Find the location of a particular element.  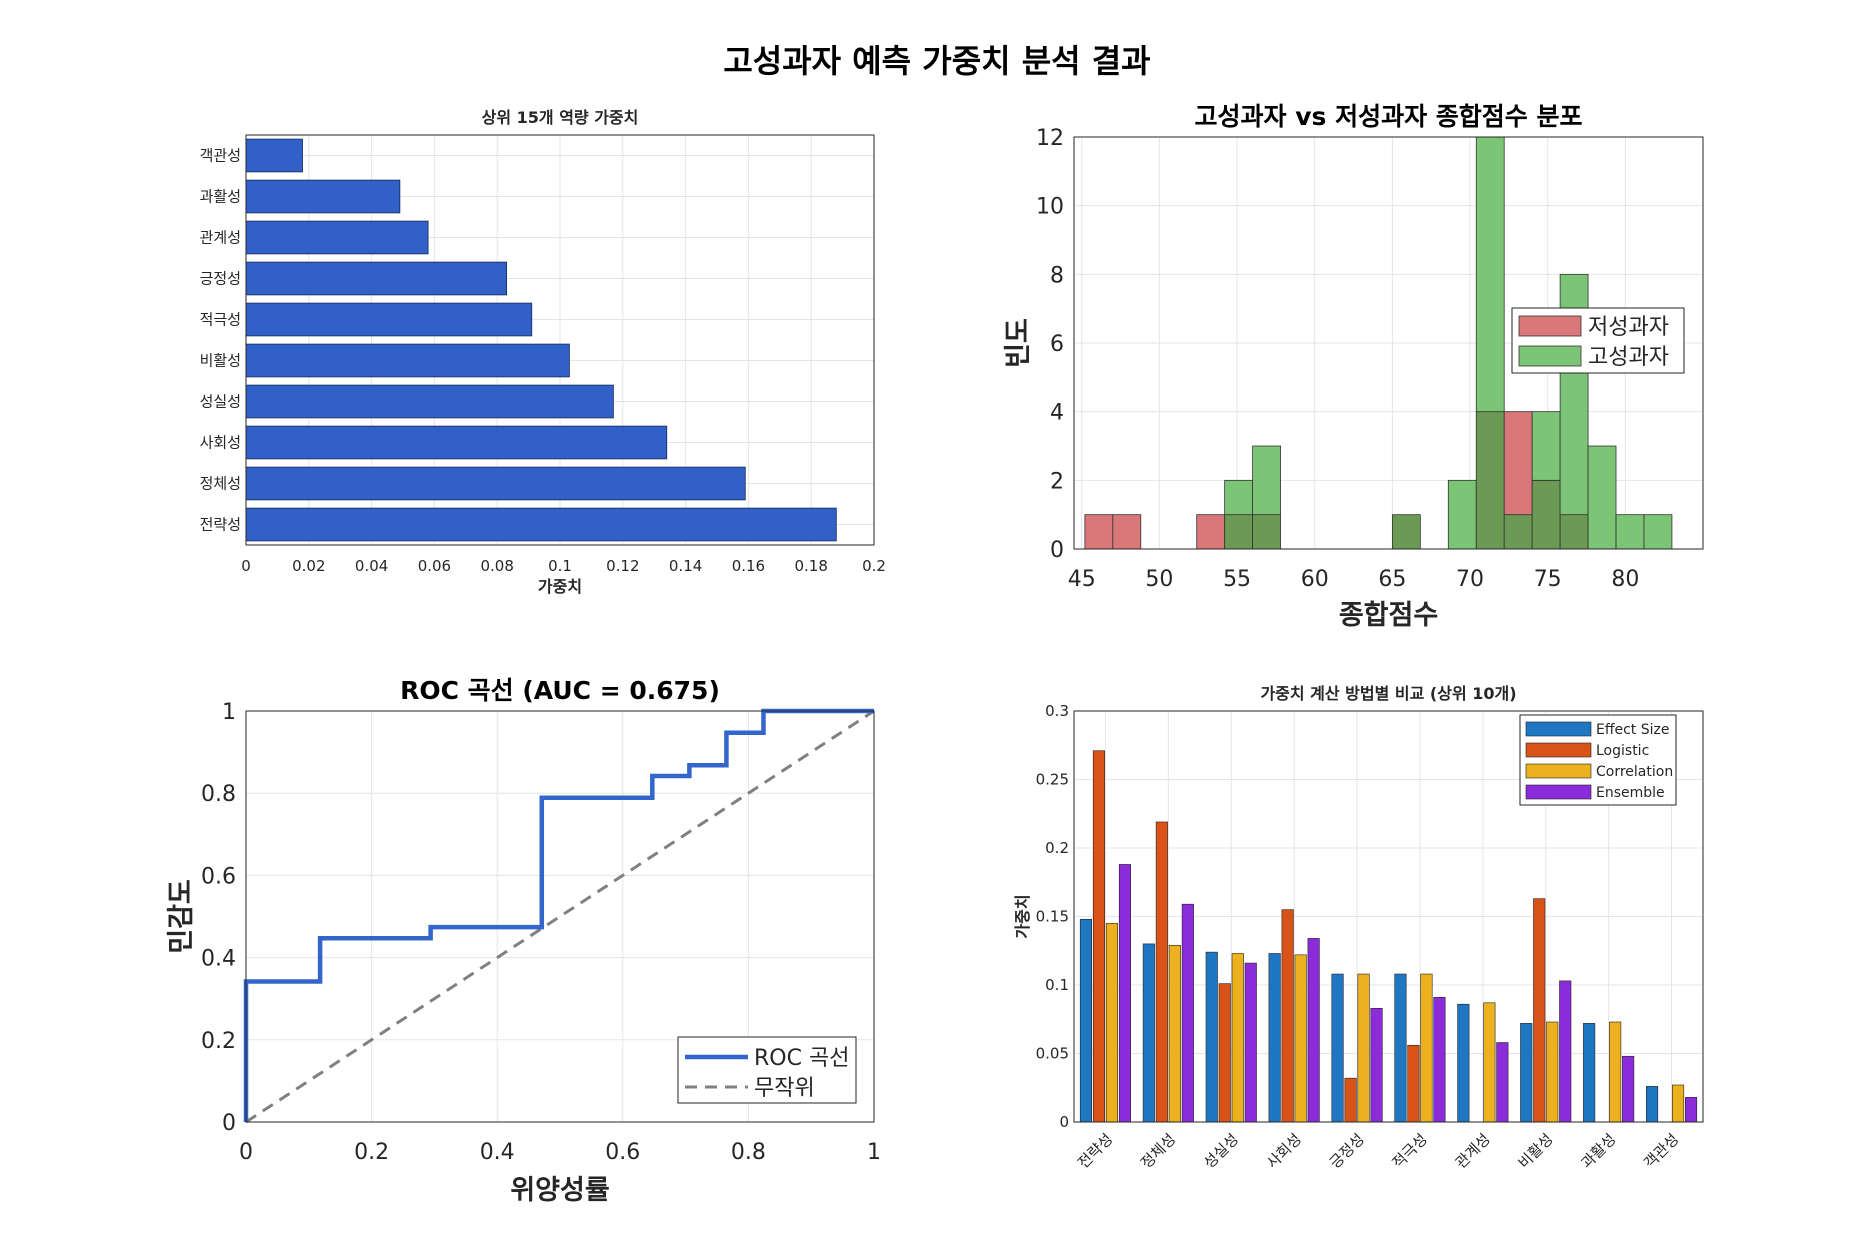

top15-ytick-label: 비활성 is located at coordinates (220, 361).